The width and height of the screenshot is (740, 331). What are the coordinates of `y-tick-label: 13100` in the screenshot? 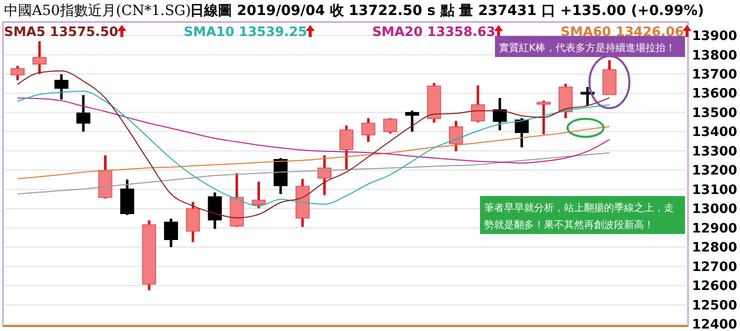 It's located at (715, 190).